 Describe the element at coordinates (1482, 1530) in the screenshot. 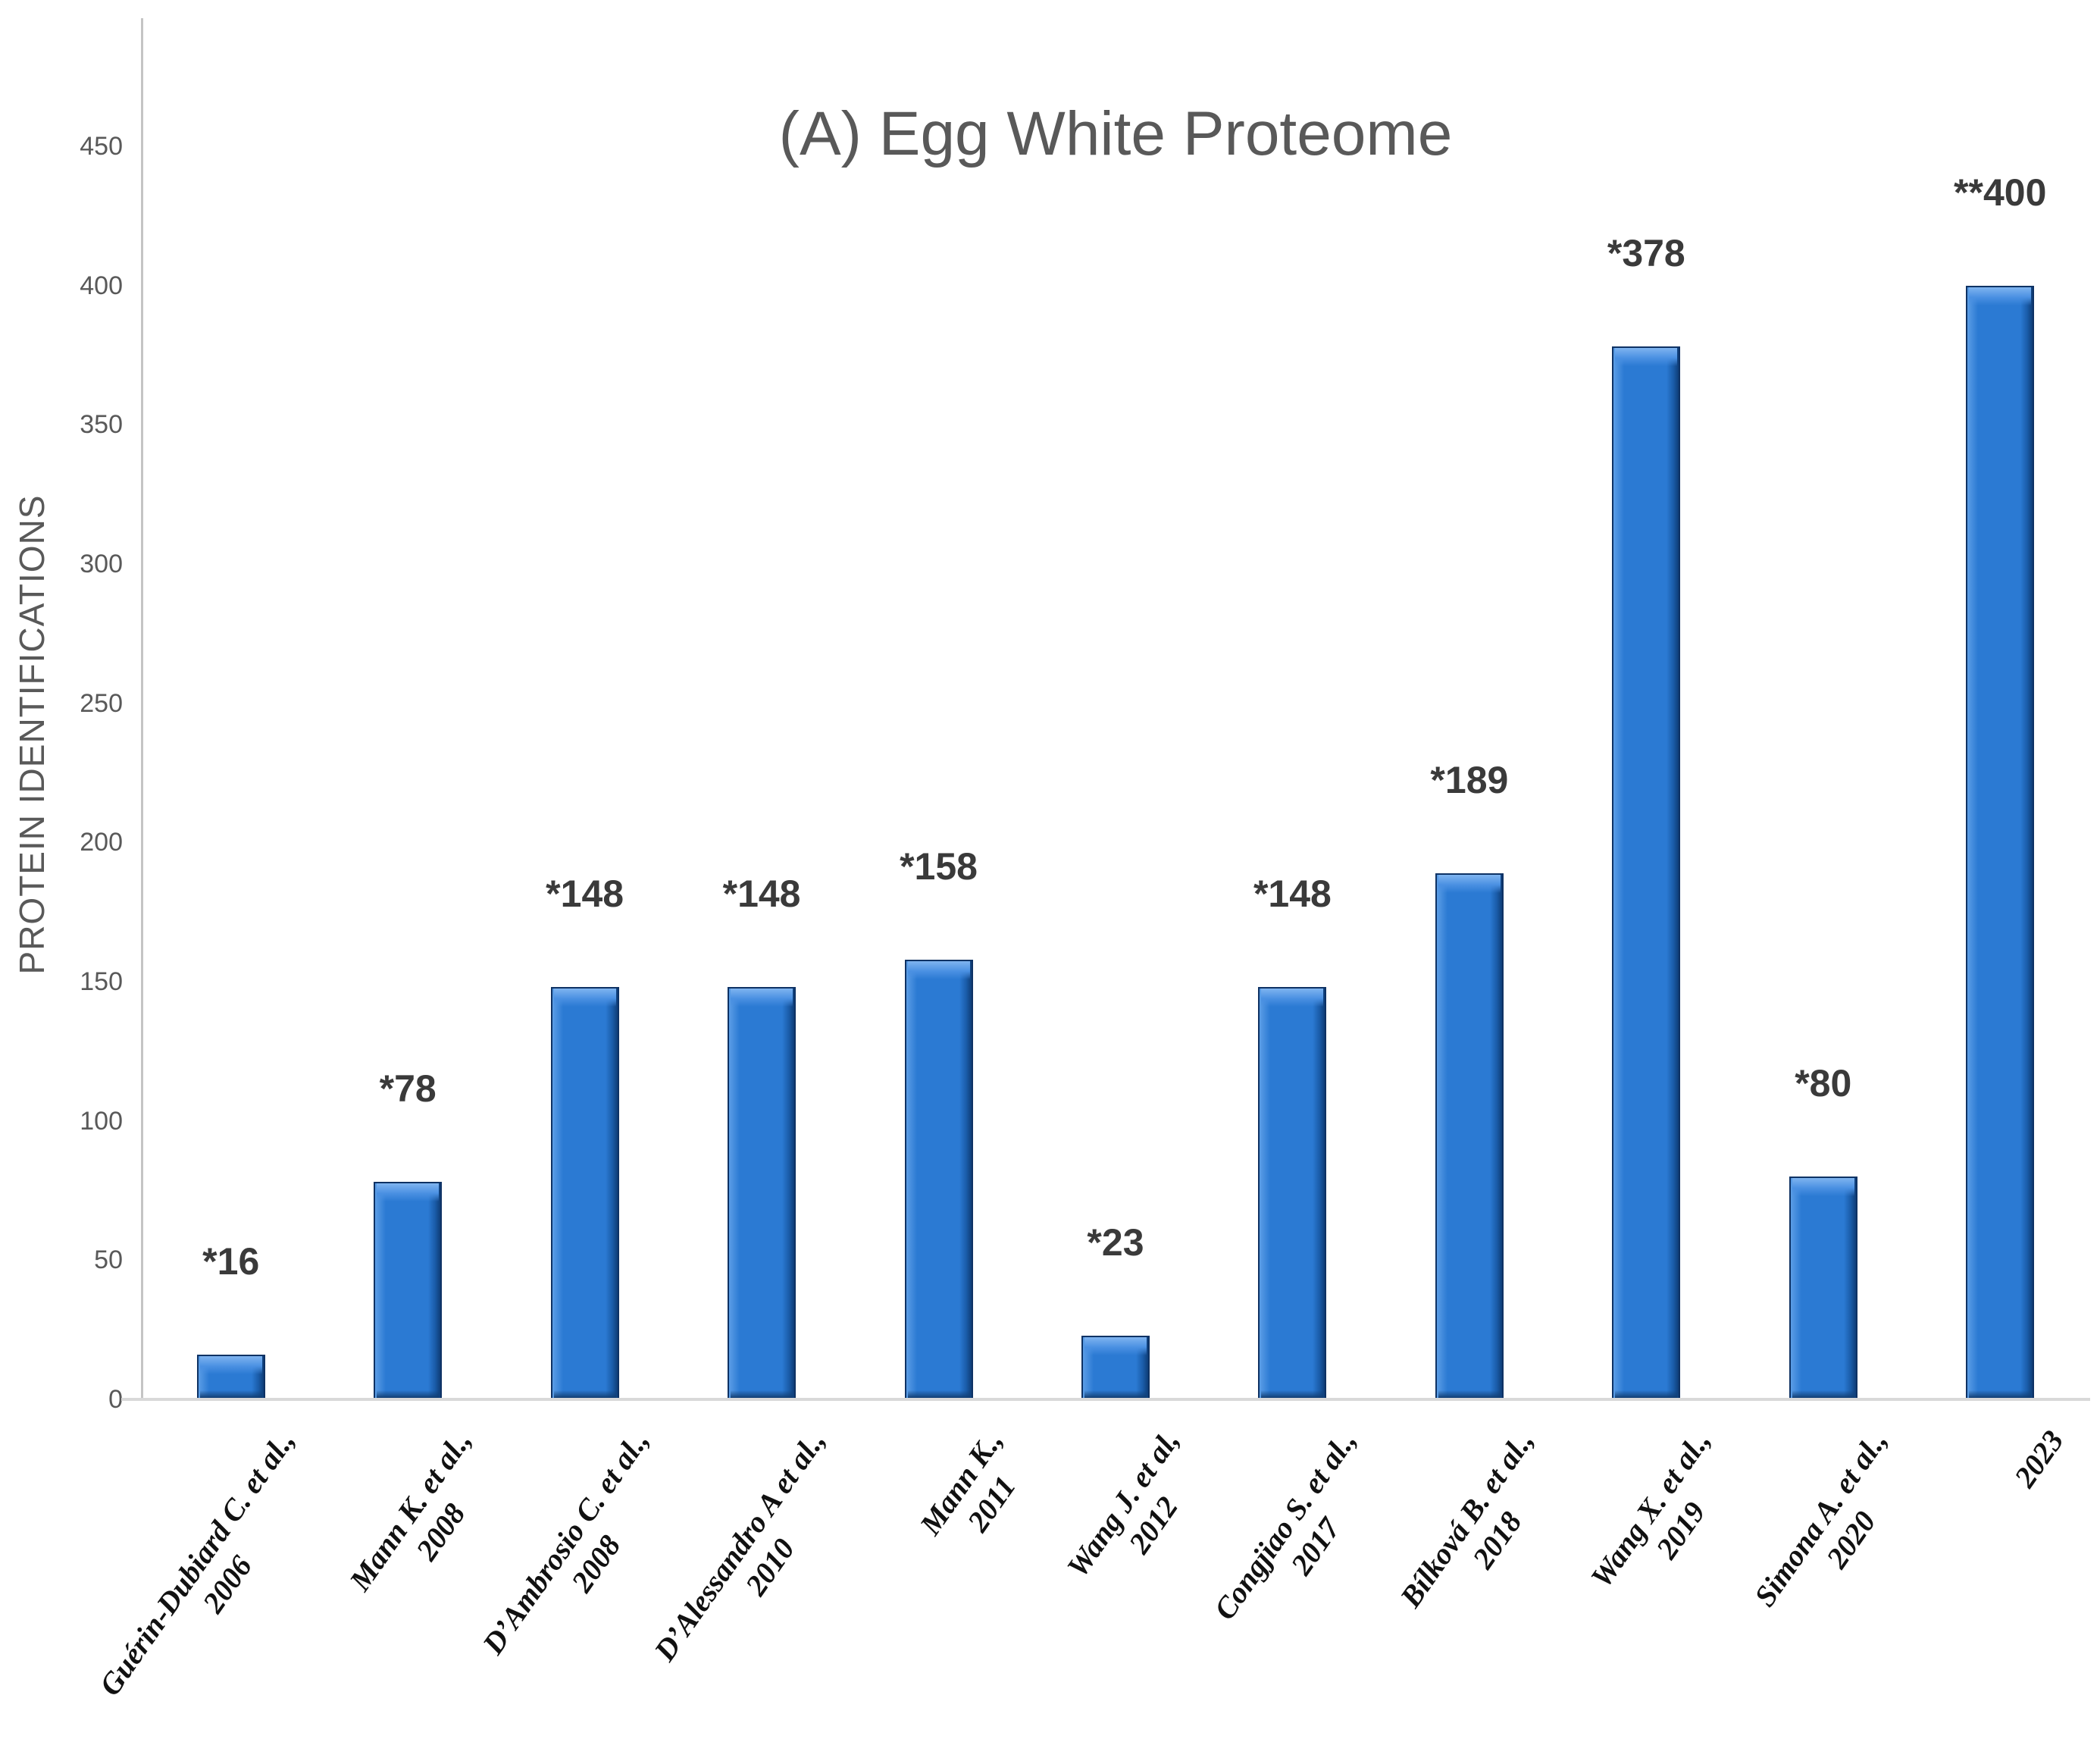

I see `x-category-label: Bílková B. et al., 2018` at that location.